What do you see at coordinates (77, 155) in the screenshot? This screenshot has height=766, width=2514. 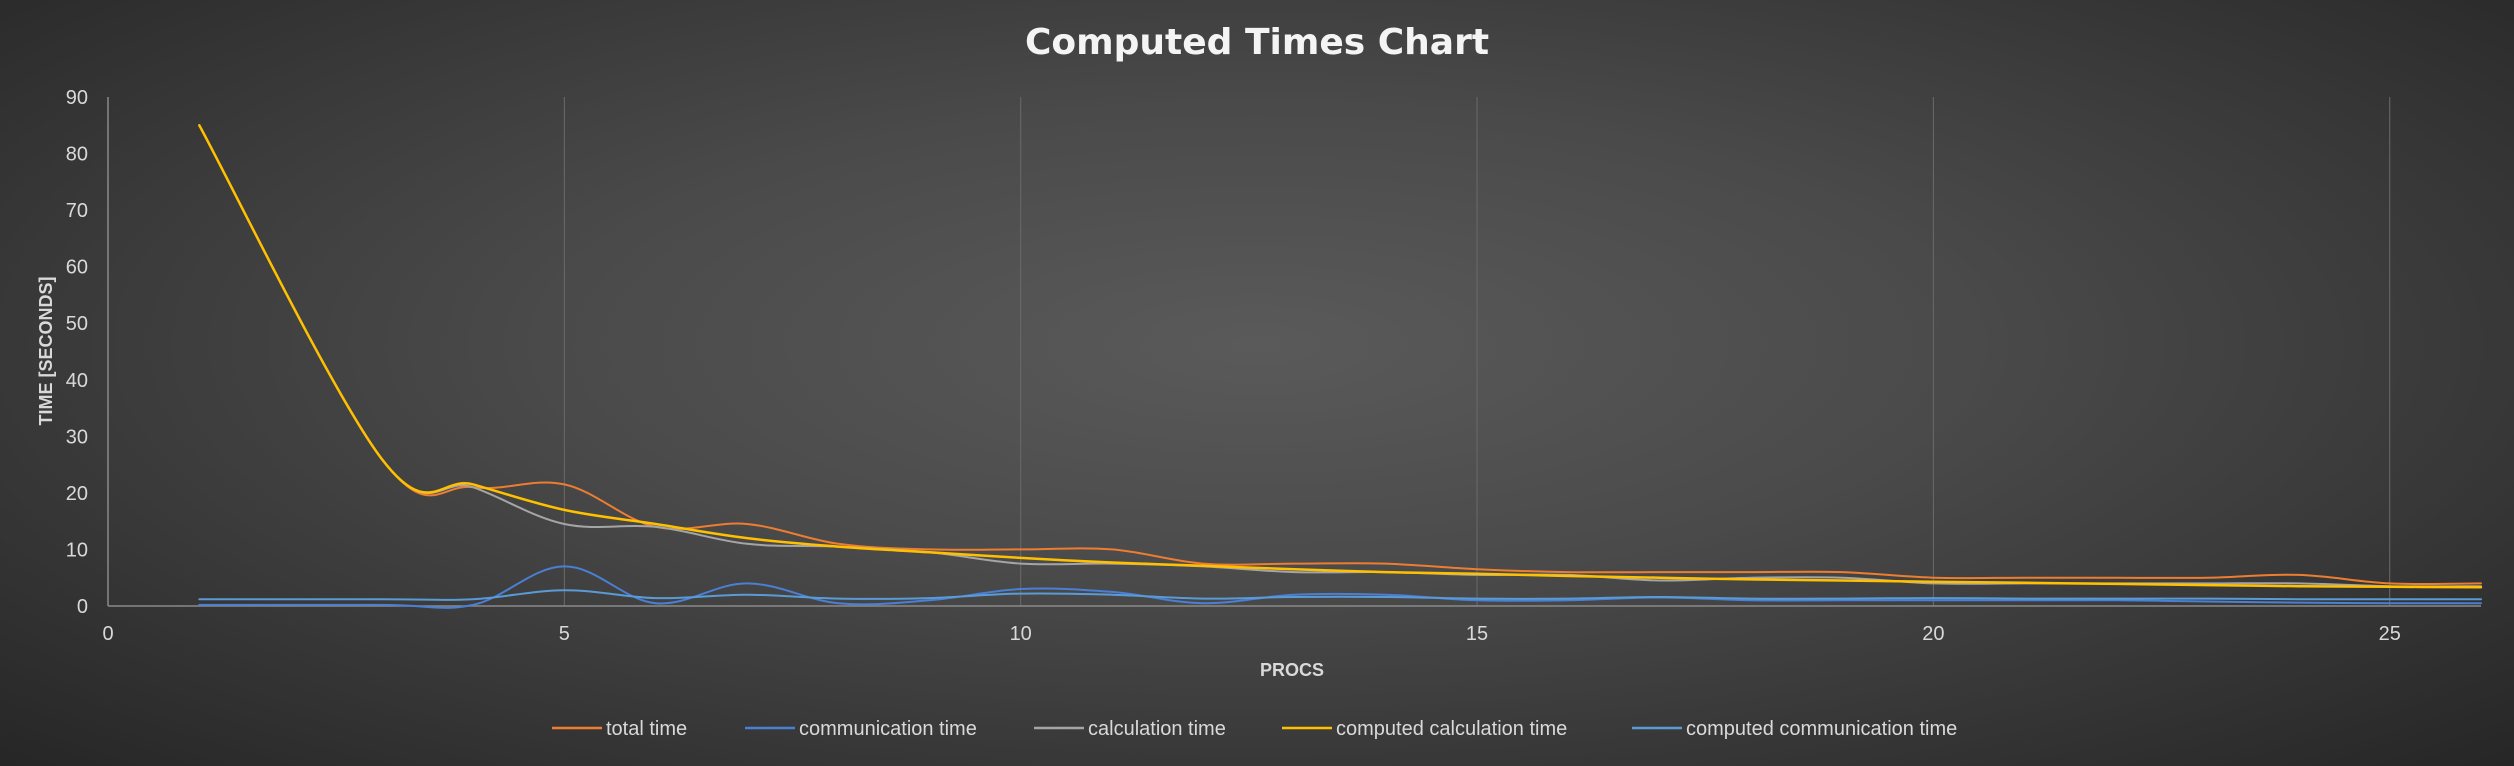 I see `y-tick-label: 80` at bounding box center [77, 155].